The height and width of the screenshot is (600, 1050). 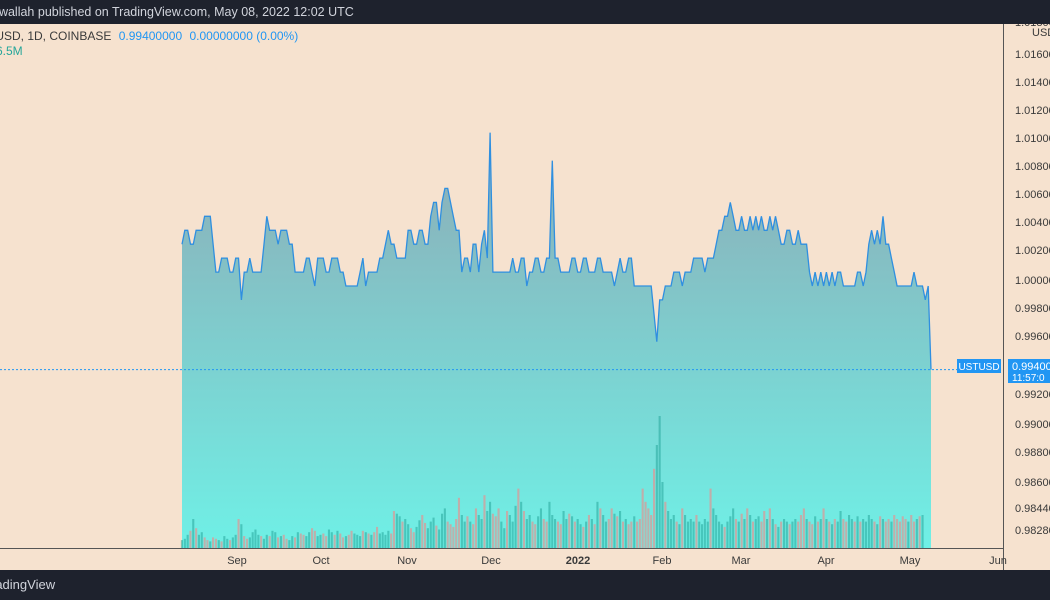 I want to click on legend-change: 0.00000000 (0.00%), so click(x=244, y=36).